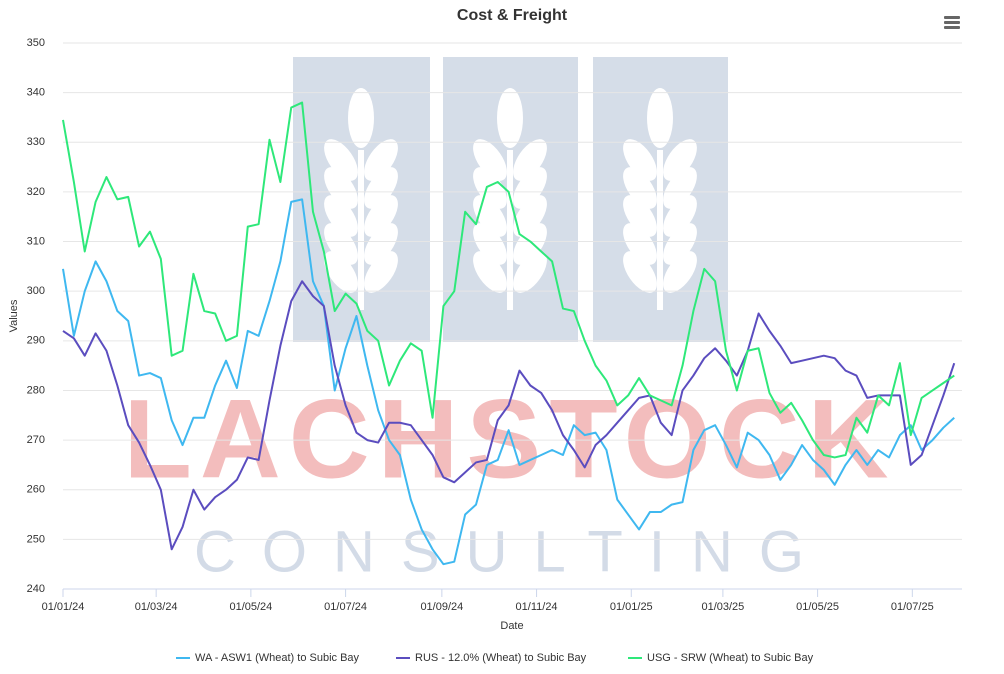 This screenshot has width=1004, height=674. I want to click on y-tick-label: 320, so click(36, 192).